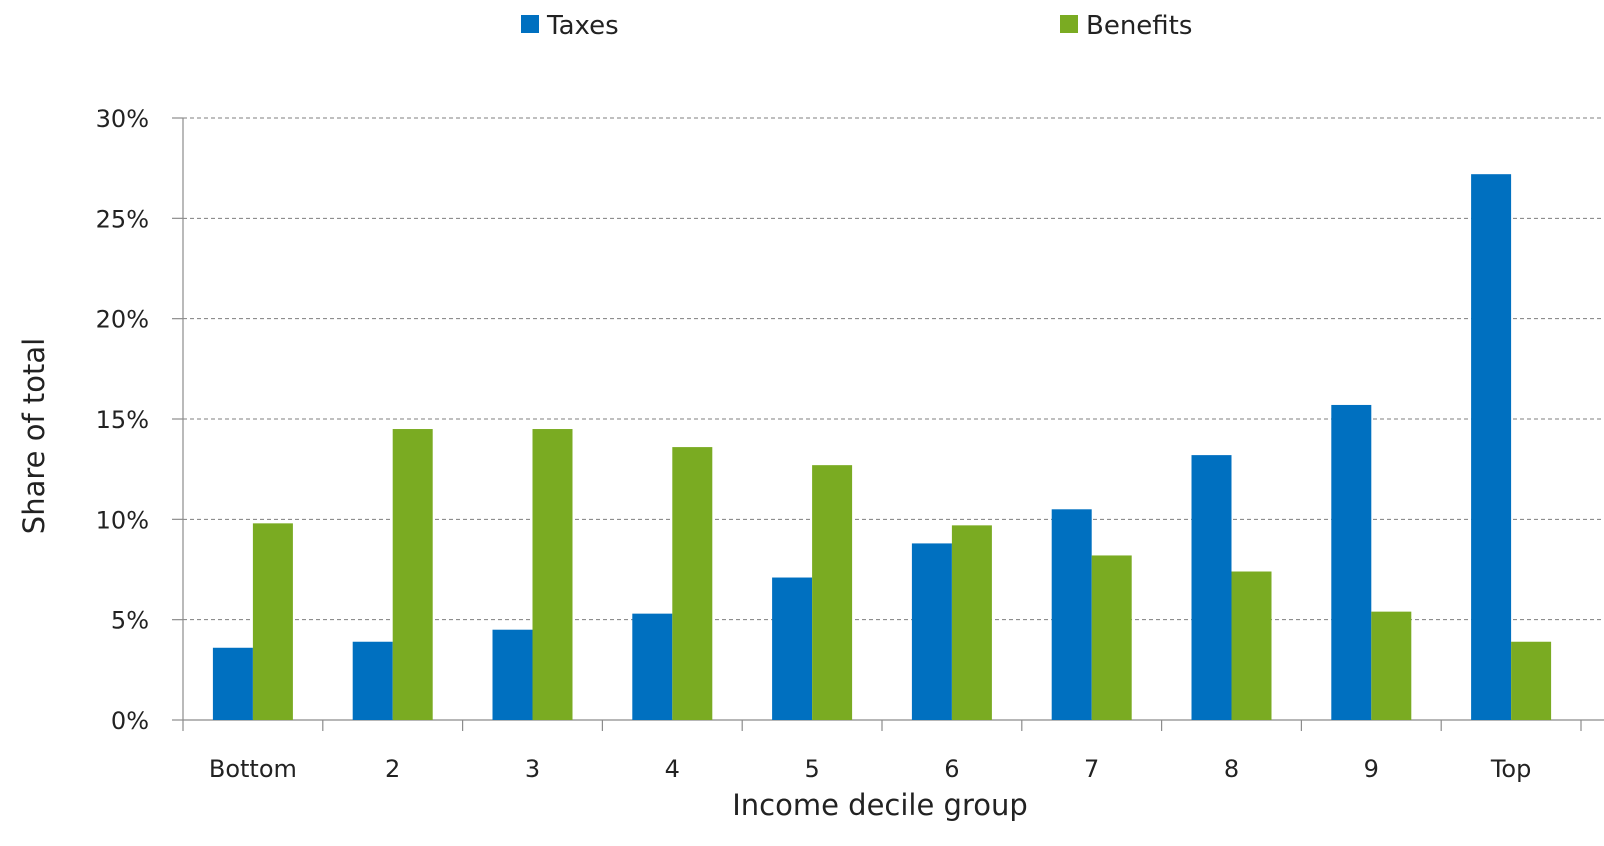  I want to click on x-axis-title: Income decile group, so click(880, 805).